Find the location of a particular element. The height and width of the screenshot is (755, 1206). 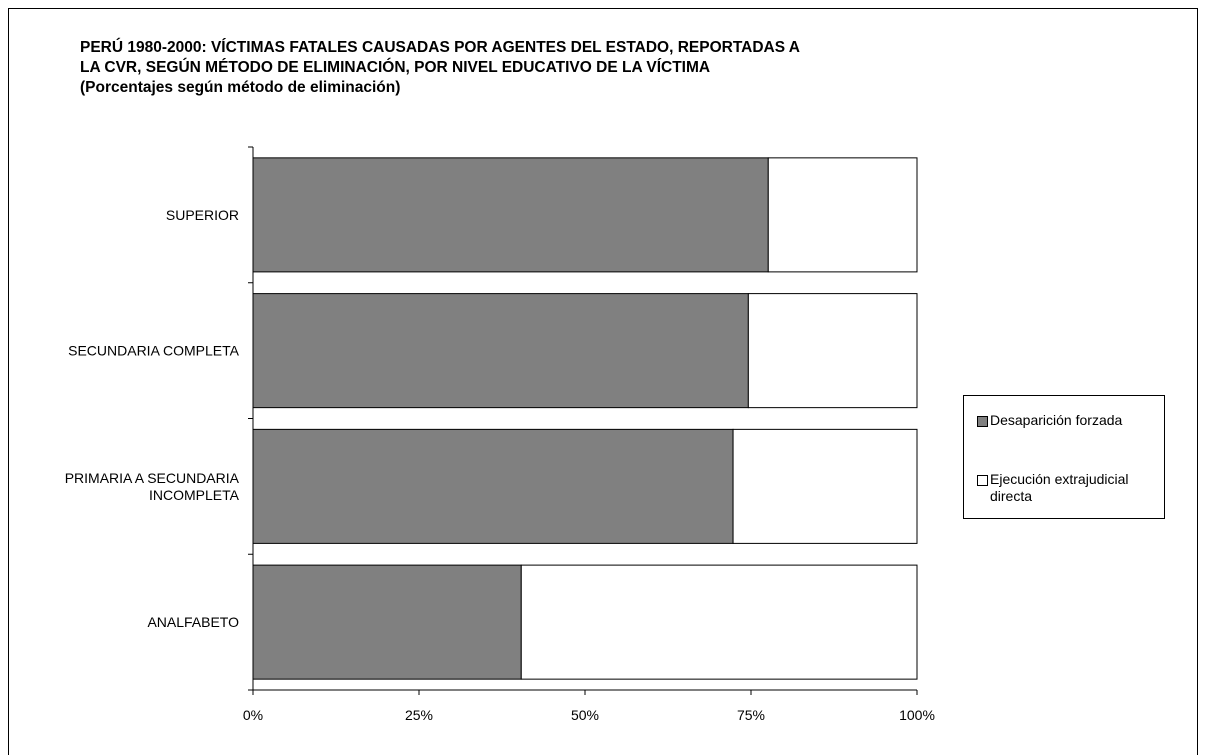

legend-item-desaparicion: Desaparición forzada is located at coordinates (1068, 420).